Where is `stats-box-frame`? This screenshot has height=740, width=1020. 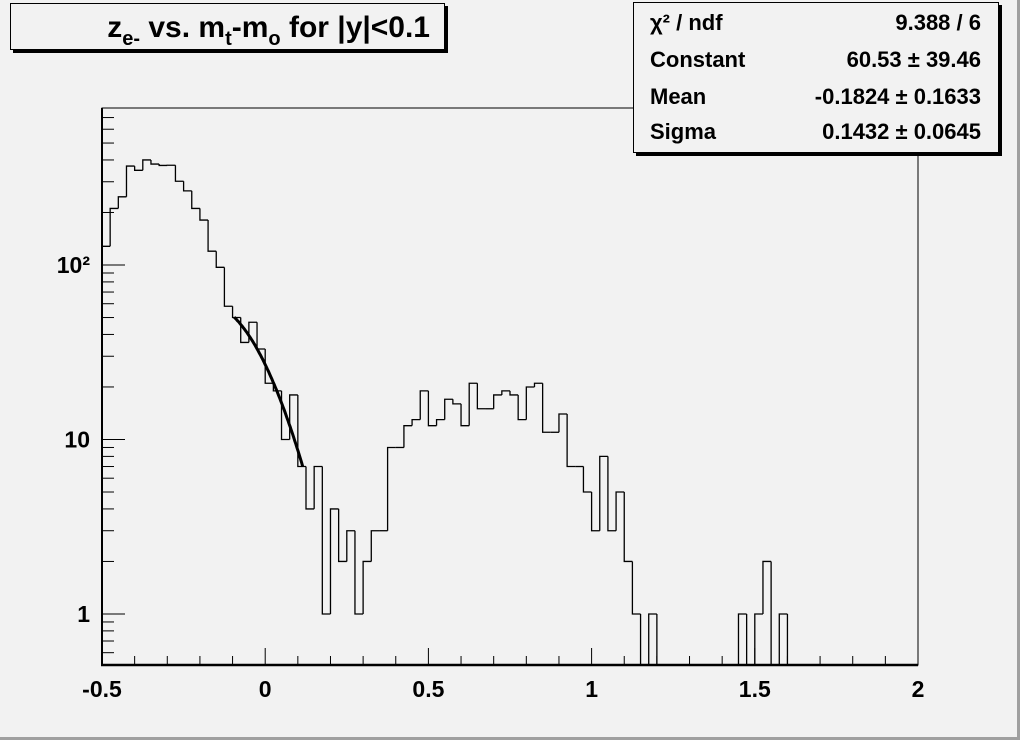 stats-box-frame is located at coordinates (816, 77).